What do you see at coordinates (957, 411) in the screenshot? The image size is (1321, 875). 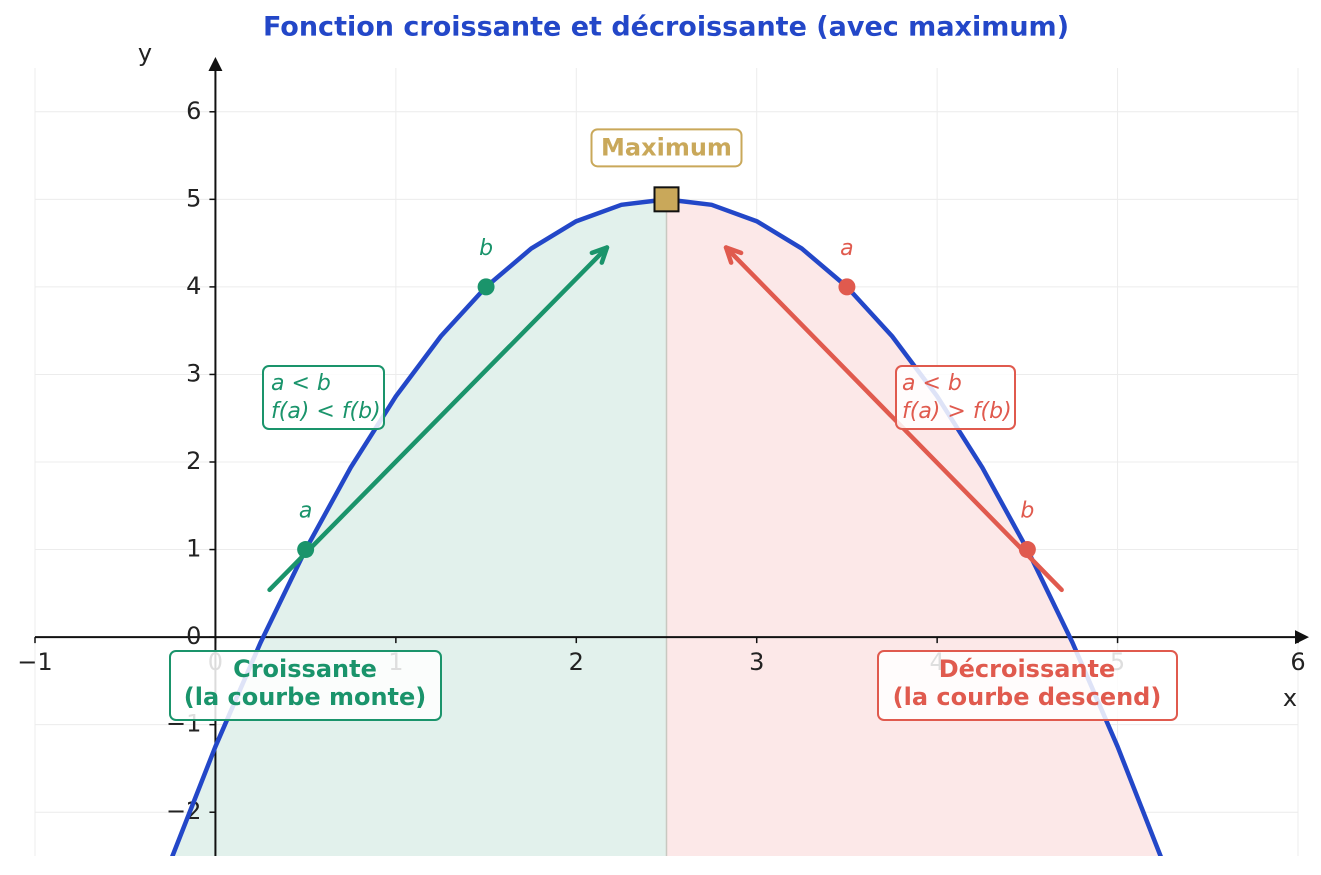 I see `annotation-text: f(a) > f(b)` at bounding box center [957, 411].